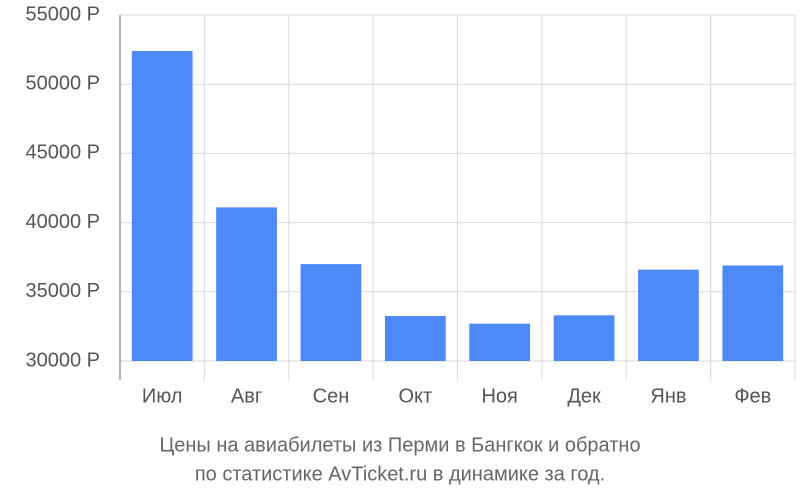 This screenshot has width=800, height=500. What do you see at coordinates (584, 396) in the screenshot?
I see `x-tick-label: Дек` at bounding box center [584, 396].